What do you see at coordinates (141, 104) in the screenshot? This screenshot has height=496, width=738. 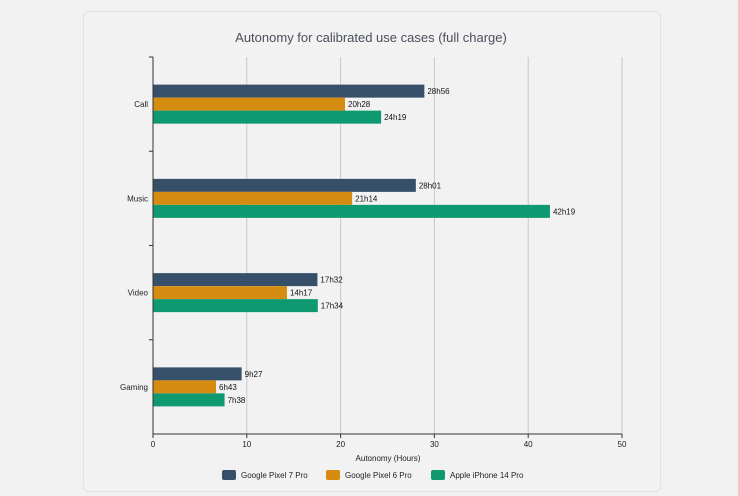 I see `category-label: Call` at bounding box center [141, 104].